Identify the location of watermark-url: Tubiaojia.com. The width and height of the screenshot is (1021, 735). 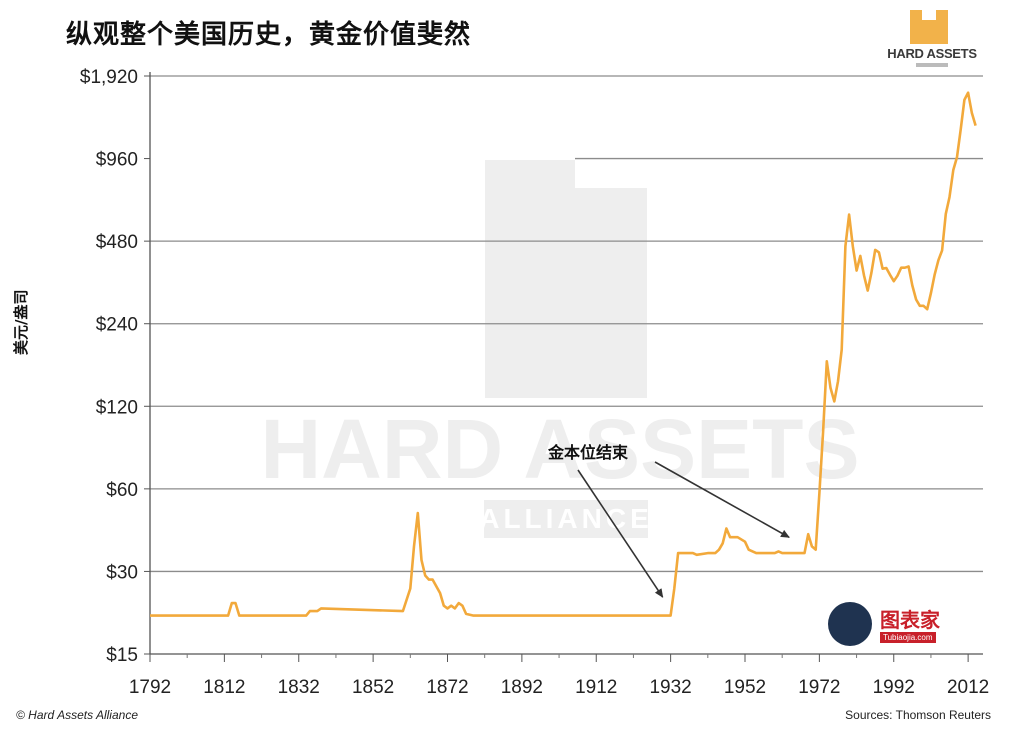
(908, 637).